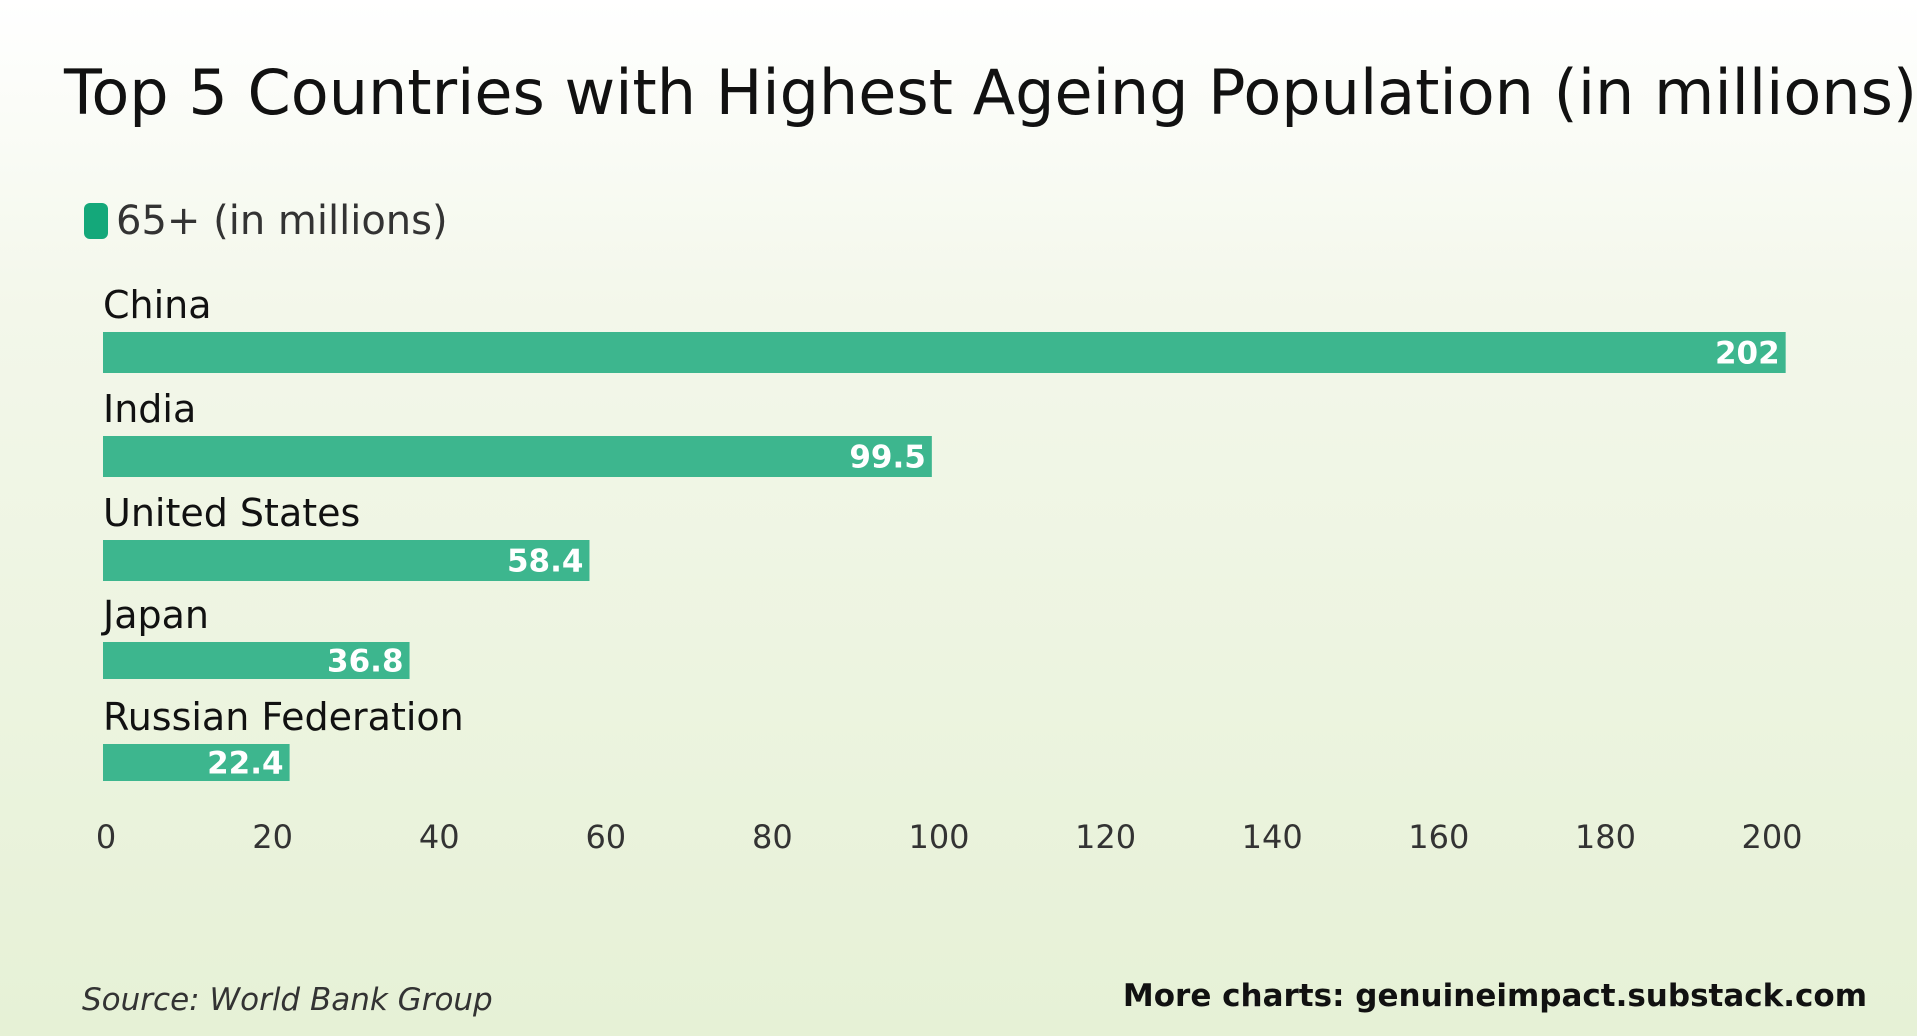 This screenshot has width=1917, height=1036. What do you see at coordinates (605, 837) in the screenshot?
I see `x-tick-label: 60` at bounding box center [605, 837].